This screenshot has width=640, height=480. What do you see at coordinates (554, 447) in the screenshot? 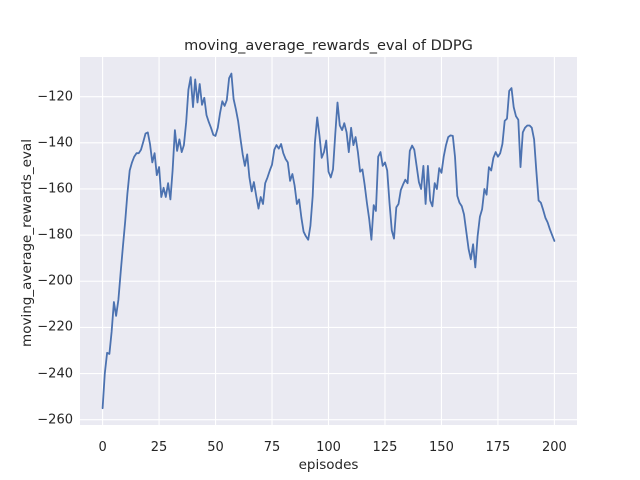
I see `x-tick-label: 200` at bounding box center [554, 447].